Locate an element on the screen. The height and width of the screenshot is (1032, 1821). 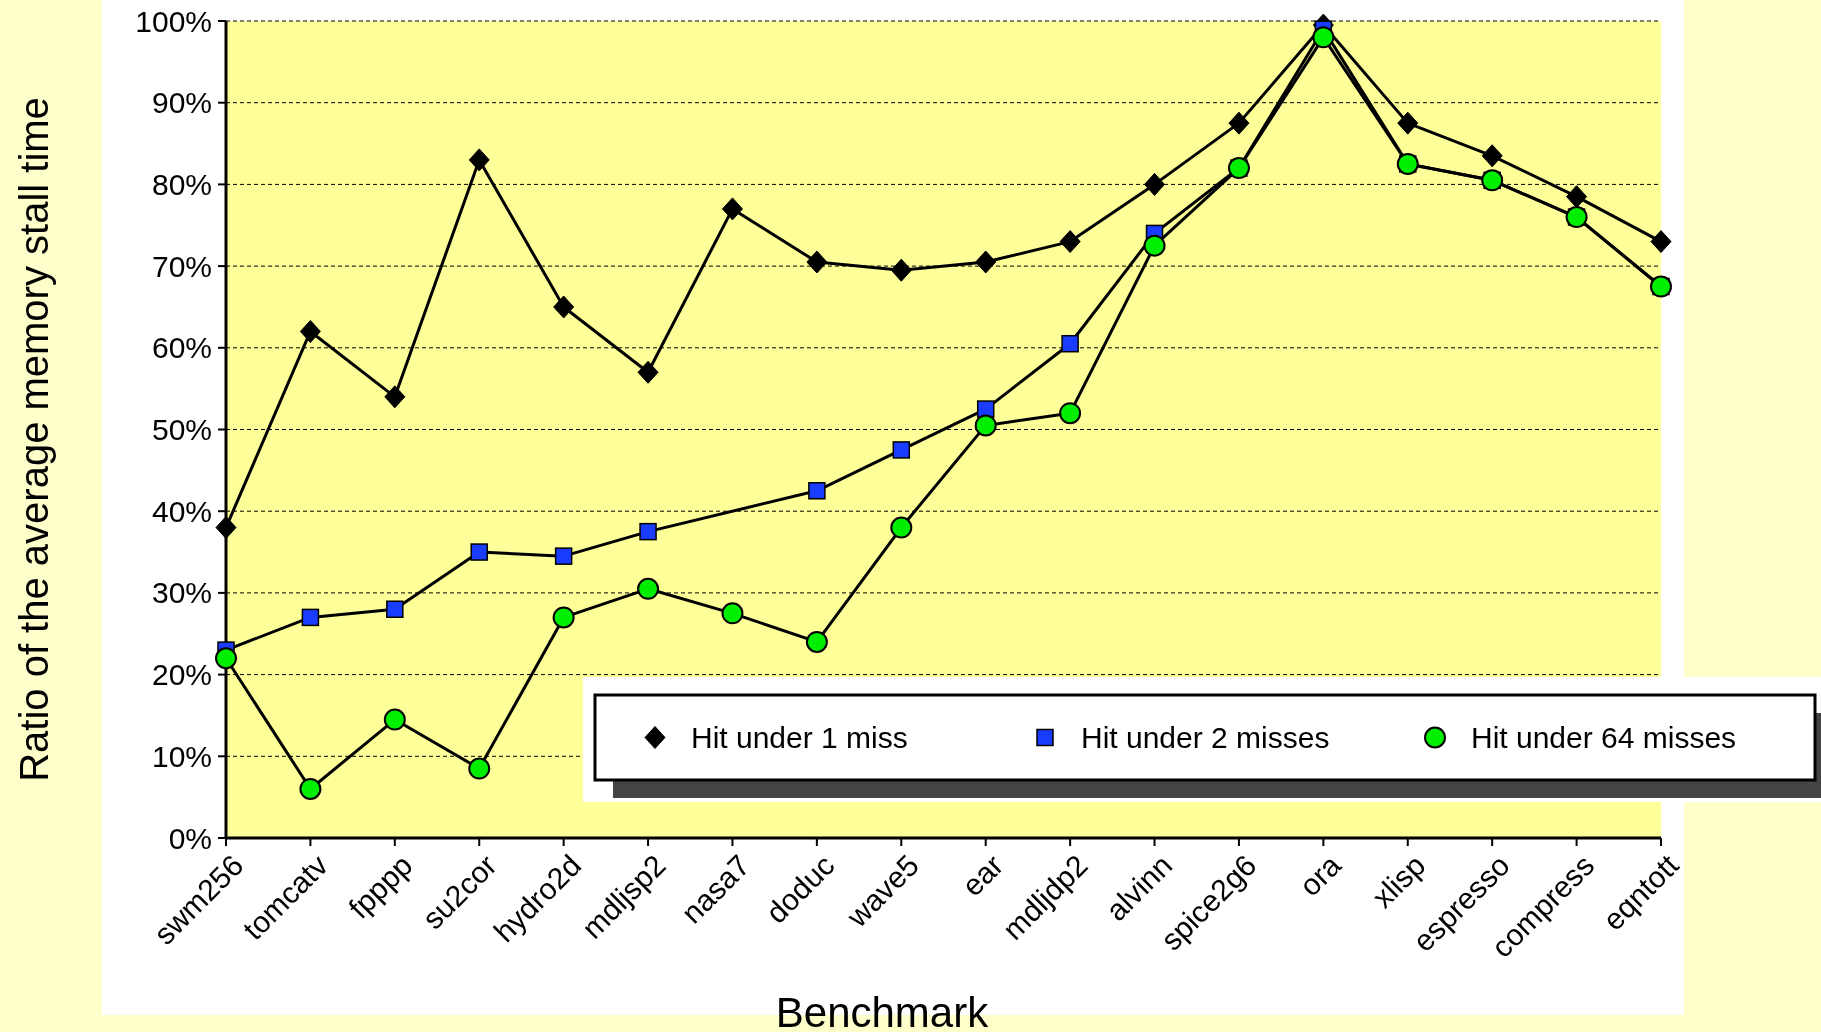
y-tick-label: 0% is located at coordinates (190, 838).